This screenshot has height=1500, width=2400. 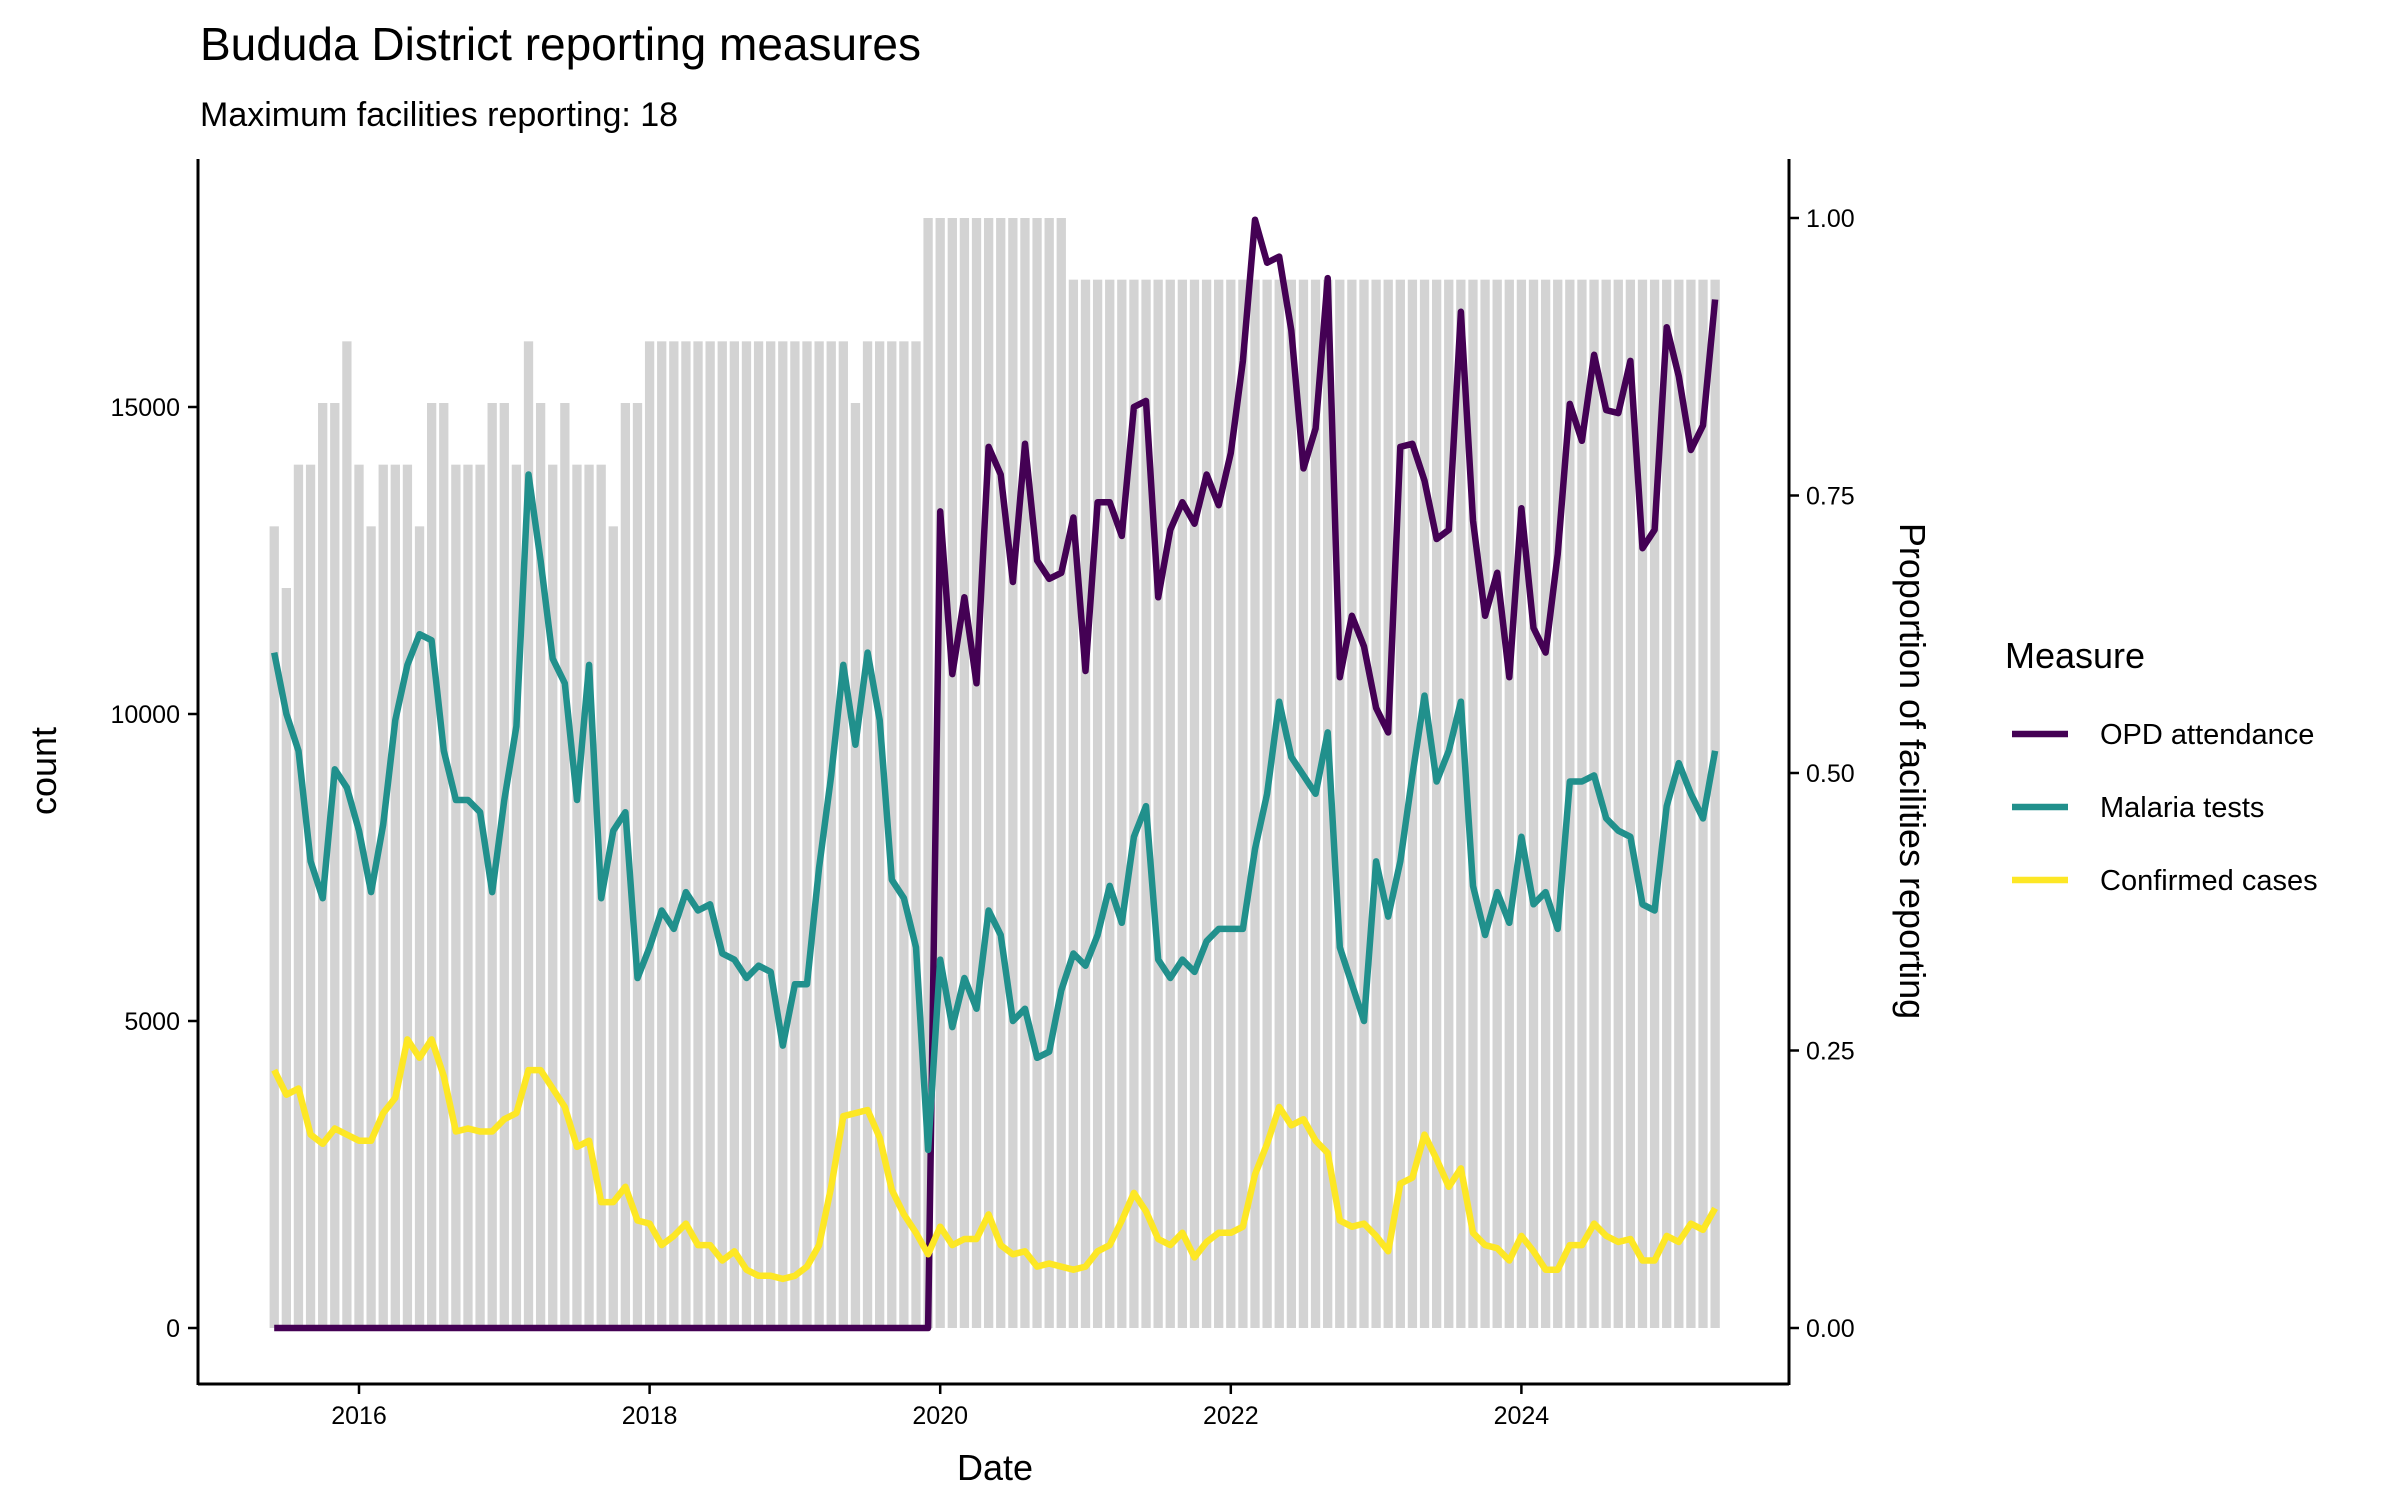 I want to click on y-tick-label: 10000, so click(x=145, y=715).